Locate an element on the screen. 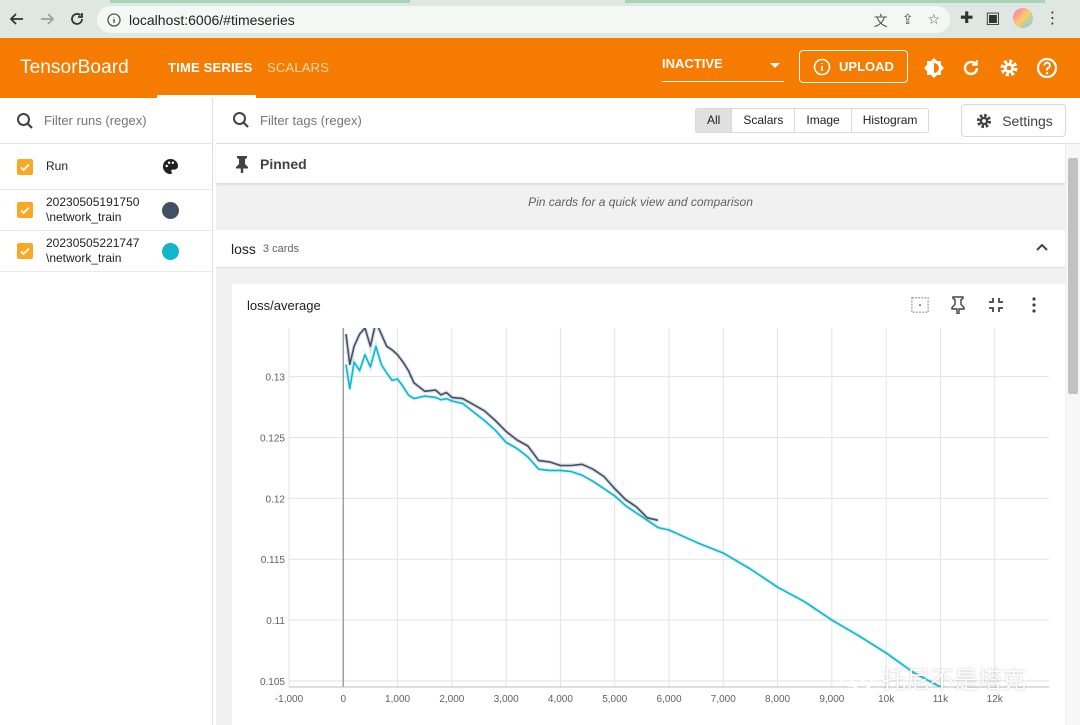 The image size is (1080, 725). arrow-left-icon is located at coordinates (16, 19).